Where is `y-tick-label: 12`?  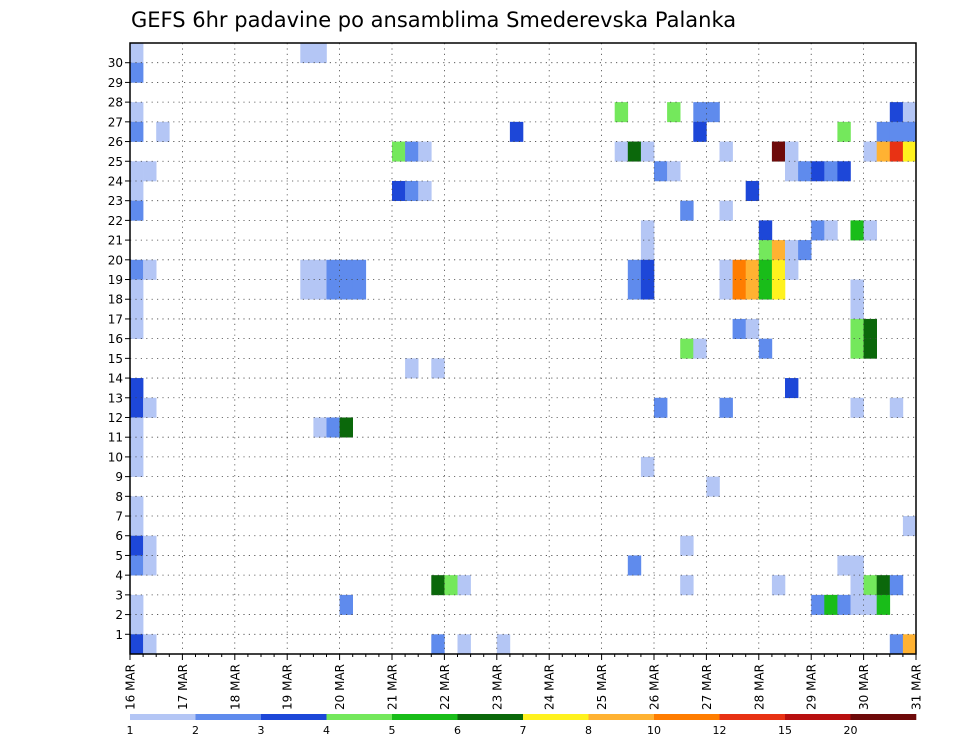 y-tick-label: 12 is located at coordinates (115, 418).